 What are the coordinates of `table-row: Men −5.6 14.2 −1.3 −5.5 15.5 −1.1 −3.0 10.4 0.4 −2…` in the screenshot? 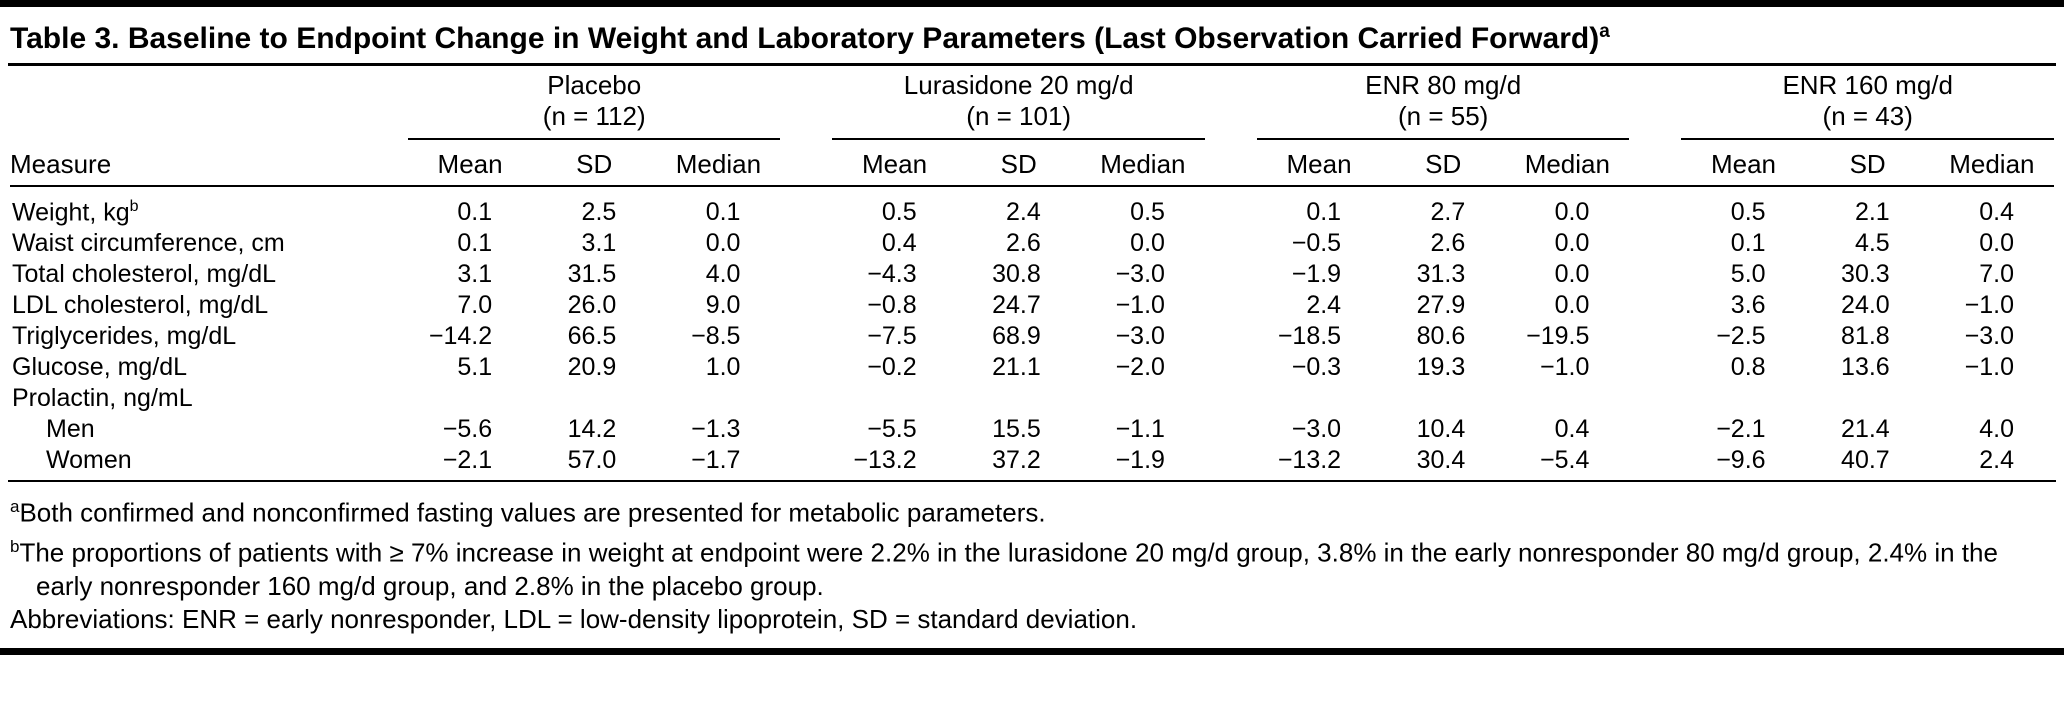 It's located at (1032, 429).